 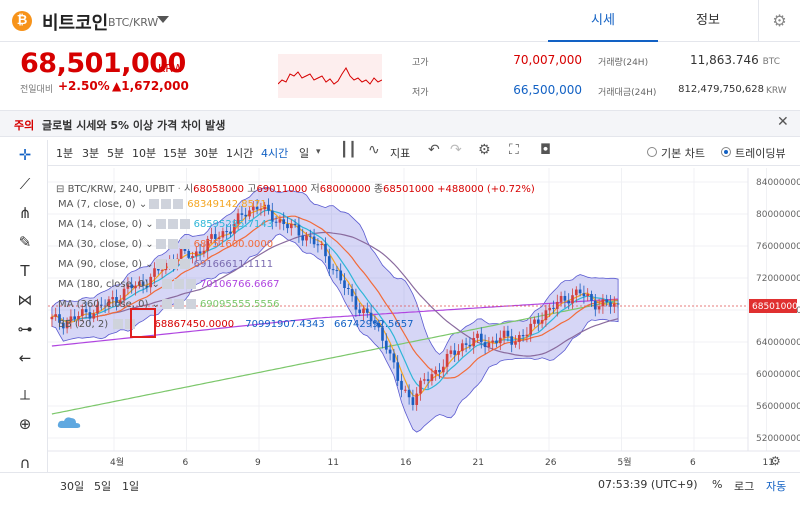 I want to click on study-row: MA (90, close, 0) ⌄ 69166611.1111, so click(x=168, y=269).